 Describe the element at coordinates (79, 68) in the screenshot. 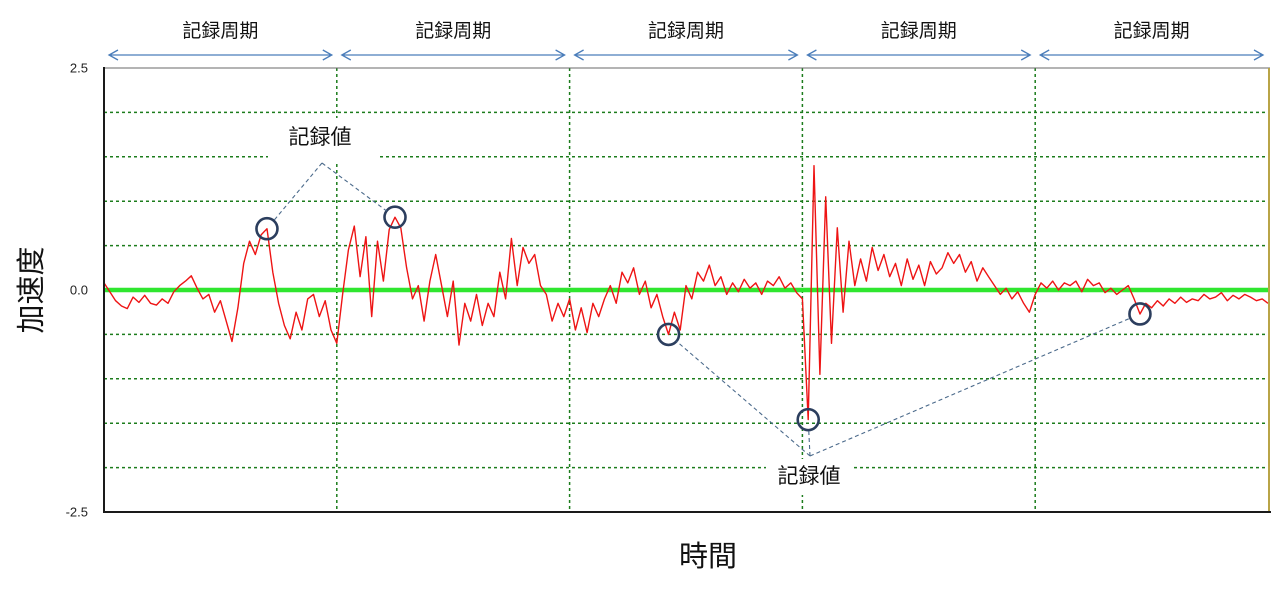

I see `y-tick-label: 2.5` at that location.